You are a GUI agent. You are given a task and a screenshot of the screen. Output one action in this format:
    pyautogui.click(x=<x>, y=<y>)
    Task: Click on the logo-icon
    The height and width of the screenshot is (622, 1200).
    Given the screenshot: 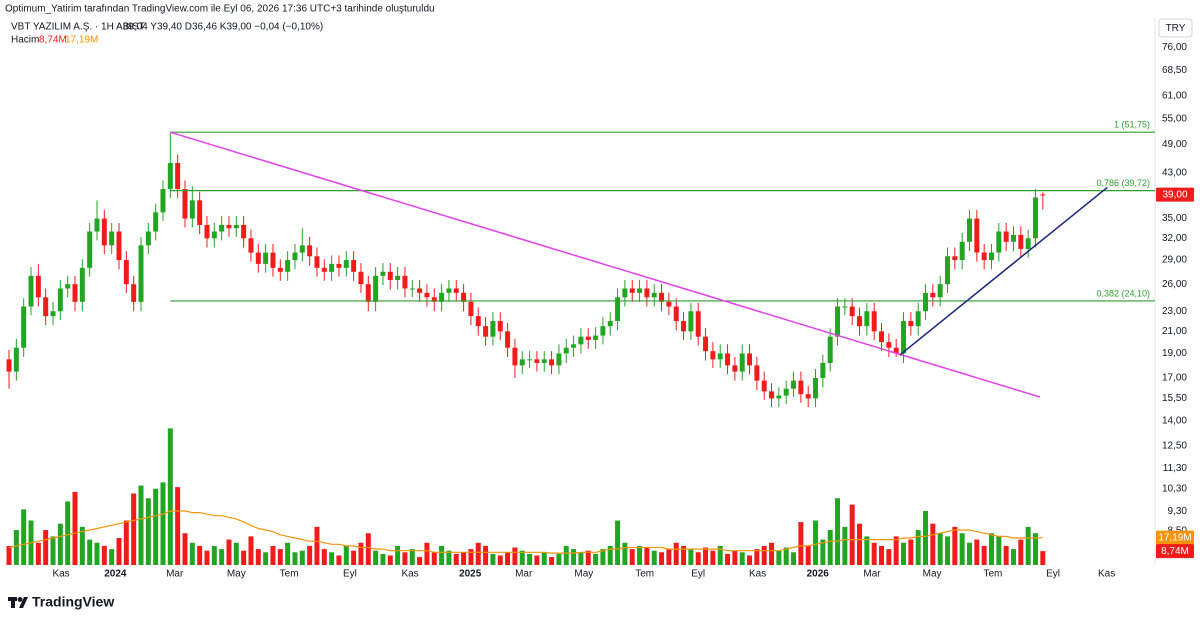 What is the action you would take?
    pyautogui.click(x=18, y=602)
    